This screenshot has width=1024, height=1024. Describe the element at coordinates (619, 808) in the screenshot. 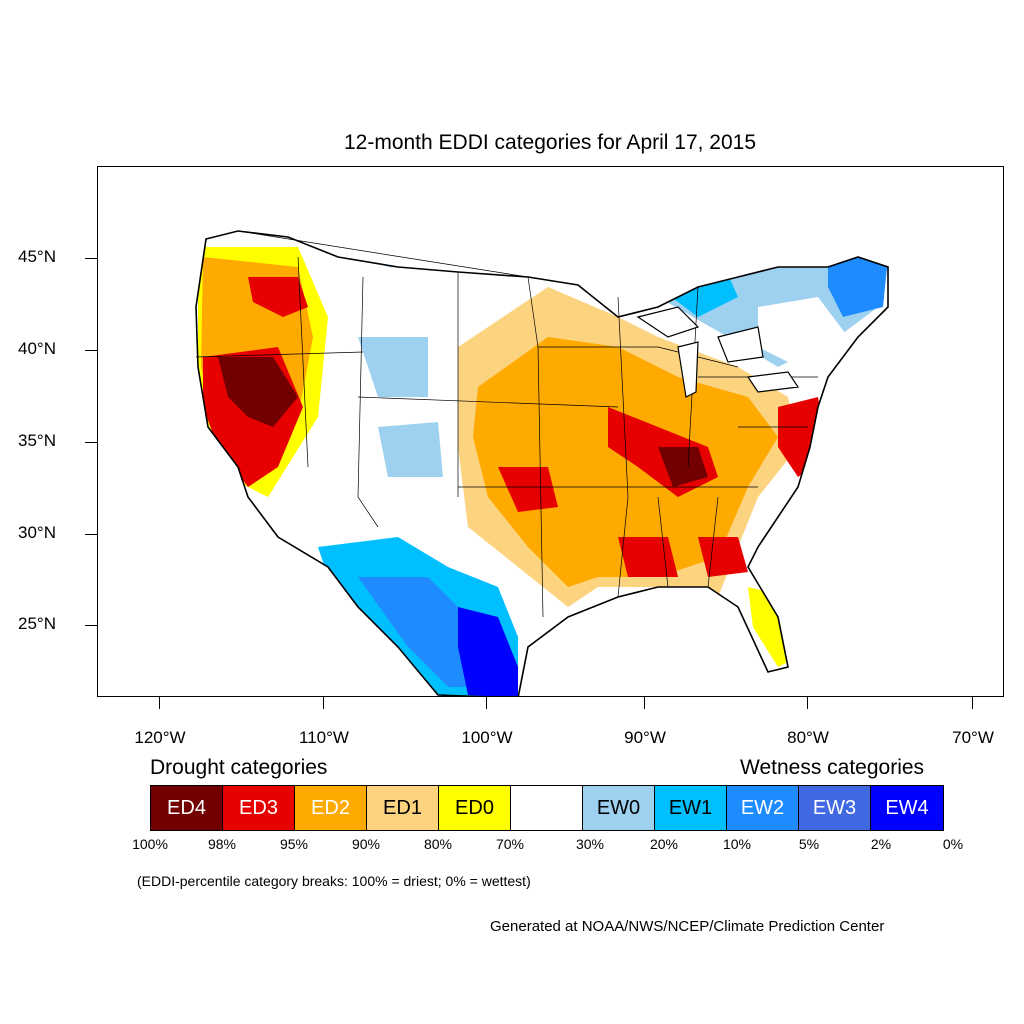

I see `legend-cell-ew0: EW0` at that location.